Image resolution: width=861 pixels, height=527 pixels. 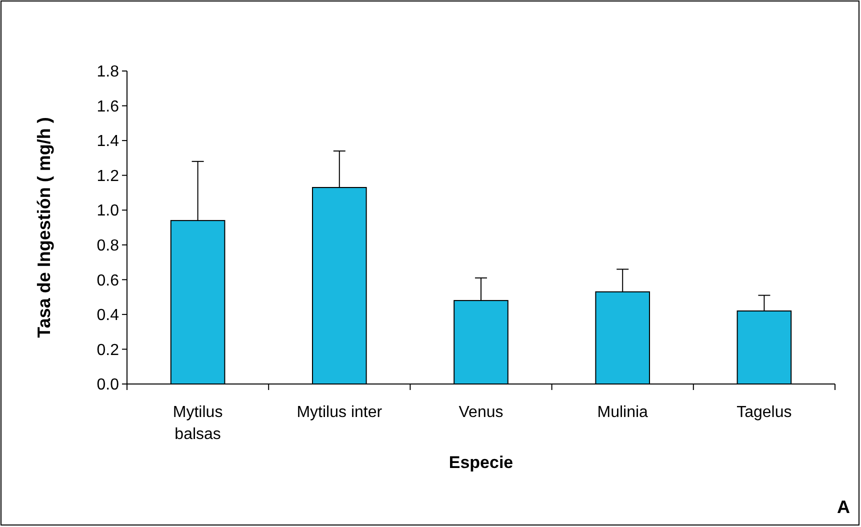 What do you see at coordinates (108, 315) in the screenshot?
I see `y-tick-label: 0.4` at bounding box center [108, 315].